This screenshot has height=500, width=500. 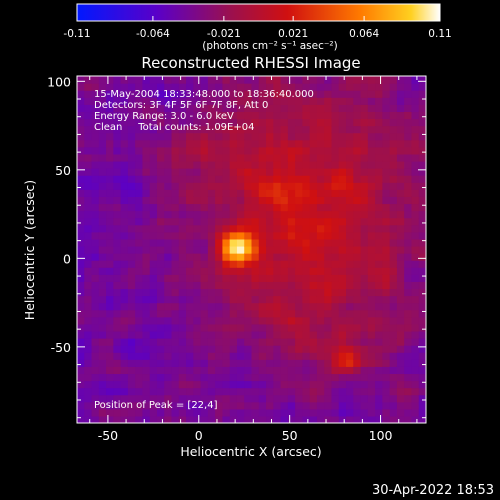 I want to click on peak-position-label: Position of Peak = [22,4], so click(x=156, y=405).